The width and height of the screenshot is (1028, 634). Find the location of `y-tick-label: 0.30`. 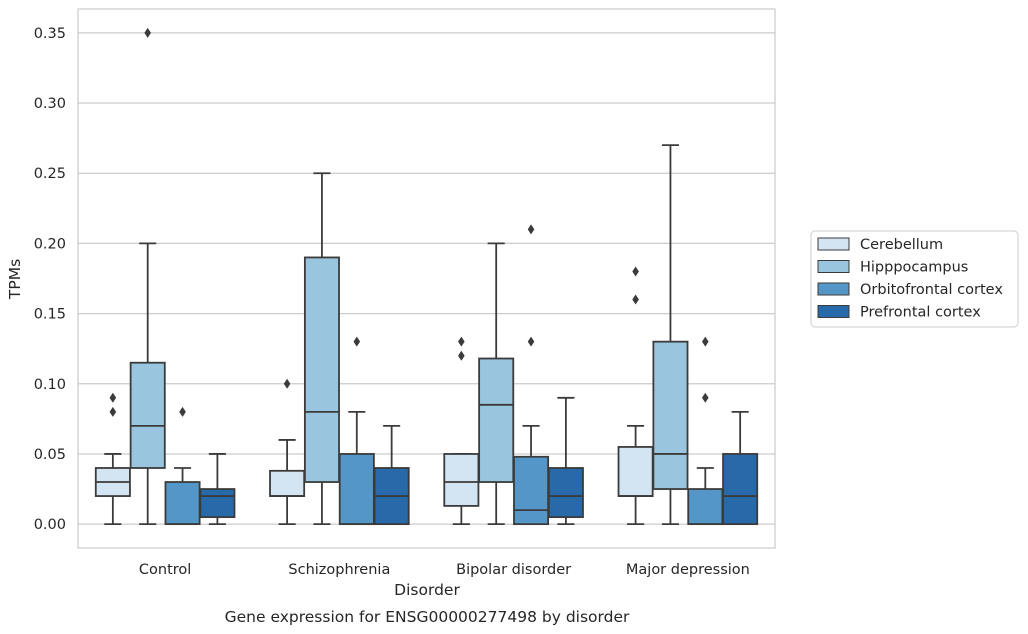

y-tick-label: 0.30 is located at coordinates (50, 104).